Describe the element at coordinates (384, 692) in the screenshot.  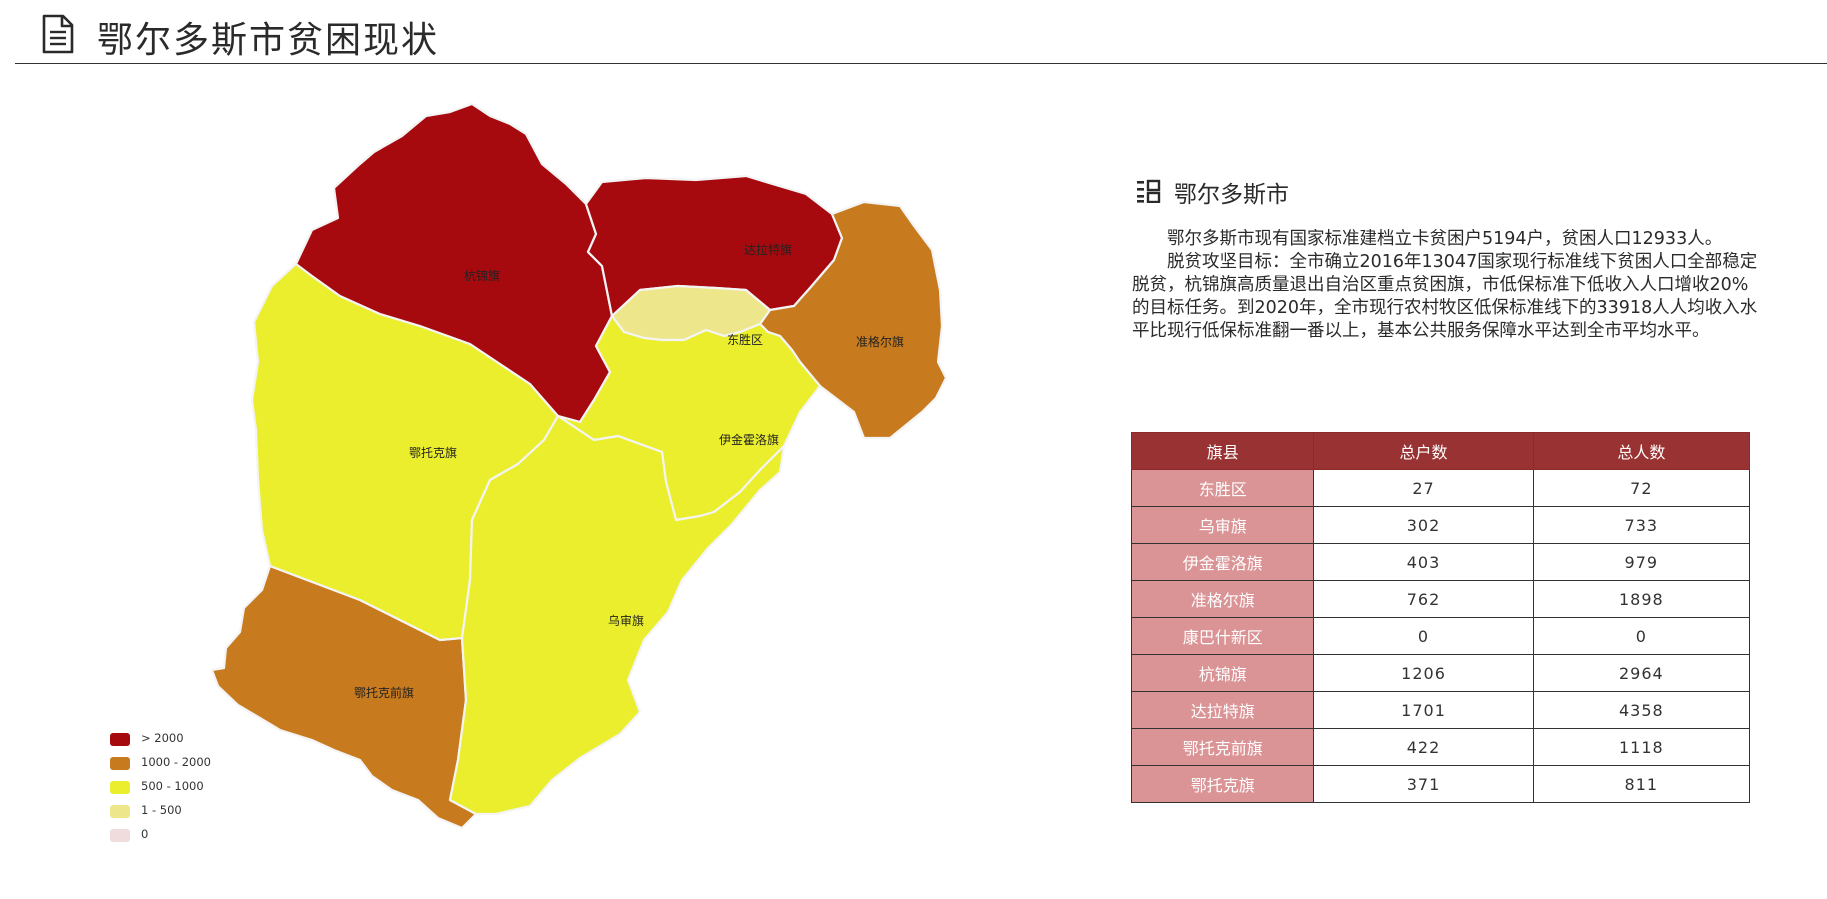
I see `region-label: 鄂托克前旗` at that location.